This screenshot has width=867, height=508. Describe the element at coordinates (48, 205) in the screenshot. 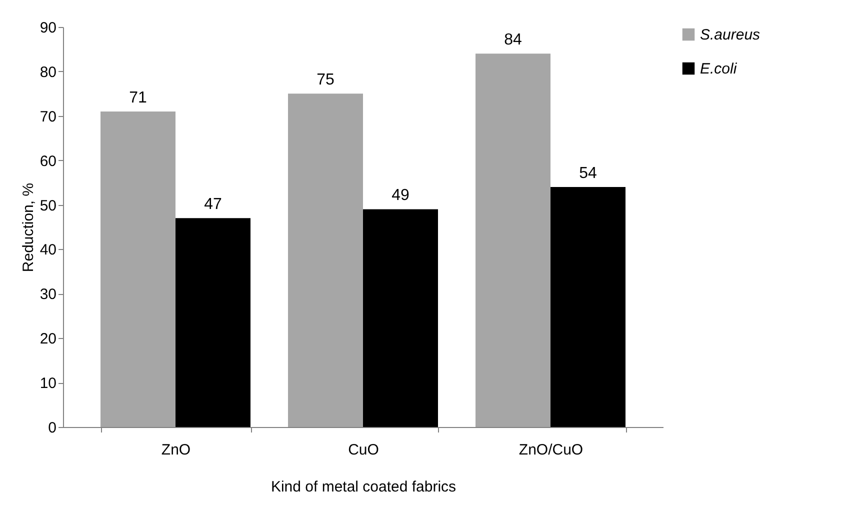

I see `y-tick-label: 50` at that location.